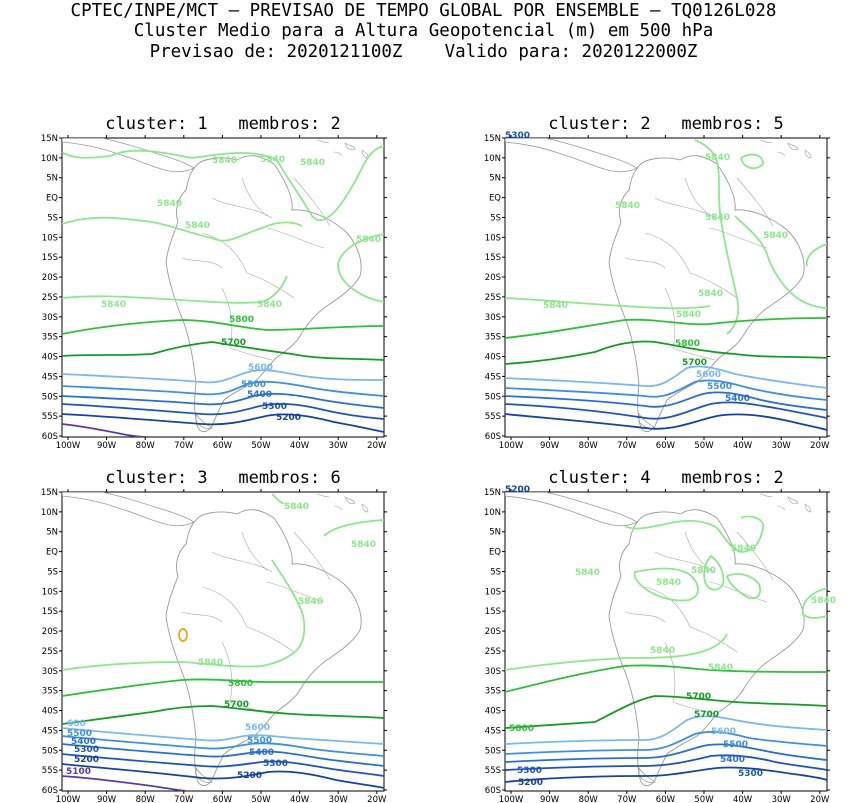  I want to click on latitude-tick-label: 60S, so click(493, 437).